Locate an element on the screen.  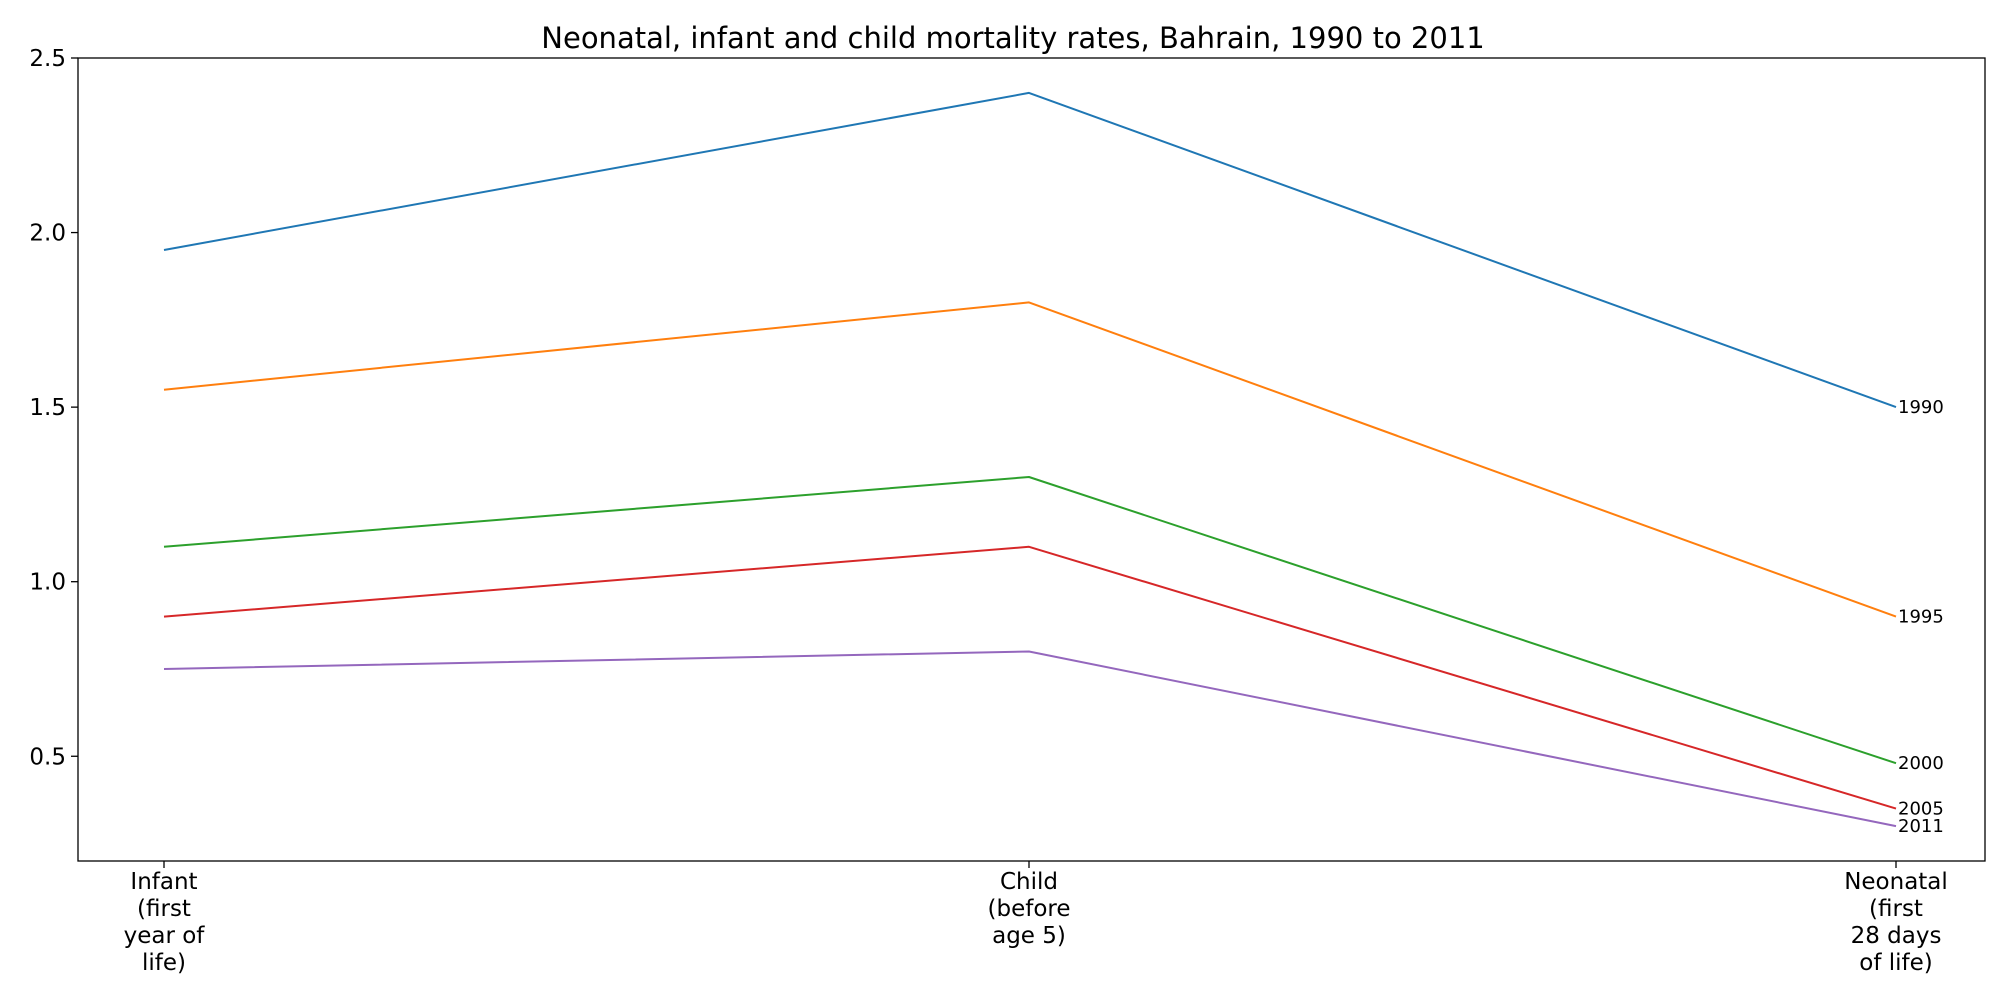
x-tick-label: Infant (first year of life) is located at coordinates (165, 922).